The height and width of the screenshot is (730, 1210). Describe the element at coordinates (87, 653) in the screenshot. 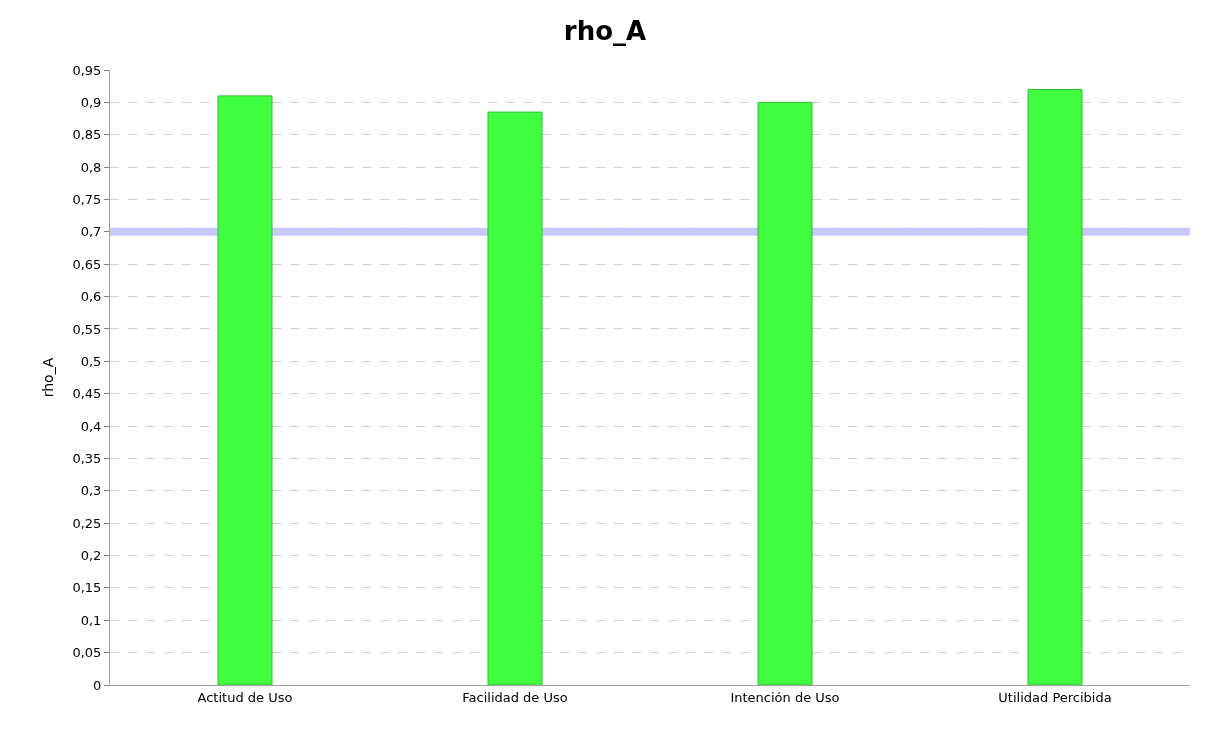

I see `y-tick-label: 0,05` at that location.